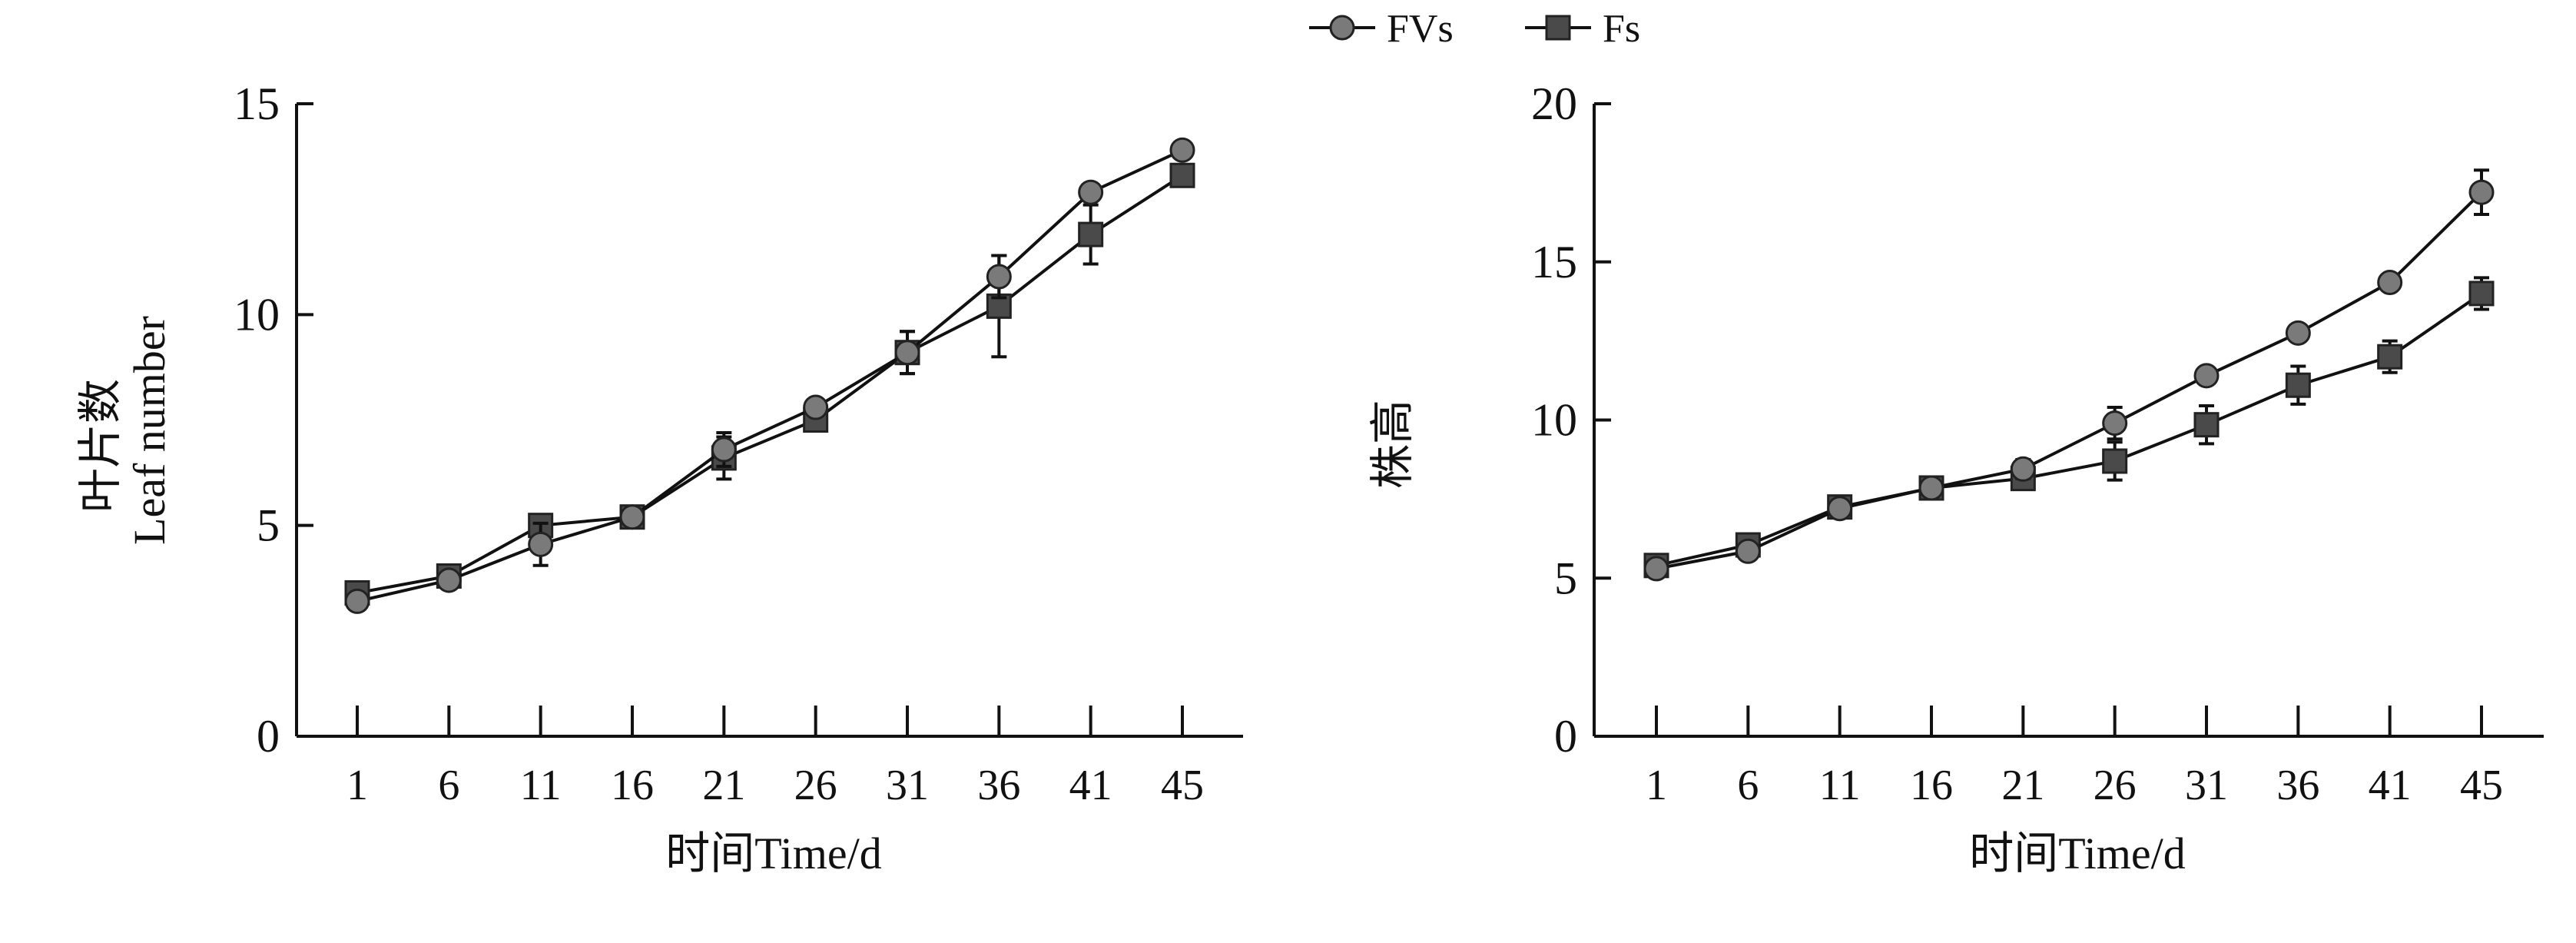 The height and width of the screenshot is (943, 2576). Describe the element at coordinates (1554, 104) in the screenshot. I see `y-tick-label: 20` at that location.